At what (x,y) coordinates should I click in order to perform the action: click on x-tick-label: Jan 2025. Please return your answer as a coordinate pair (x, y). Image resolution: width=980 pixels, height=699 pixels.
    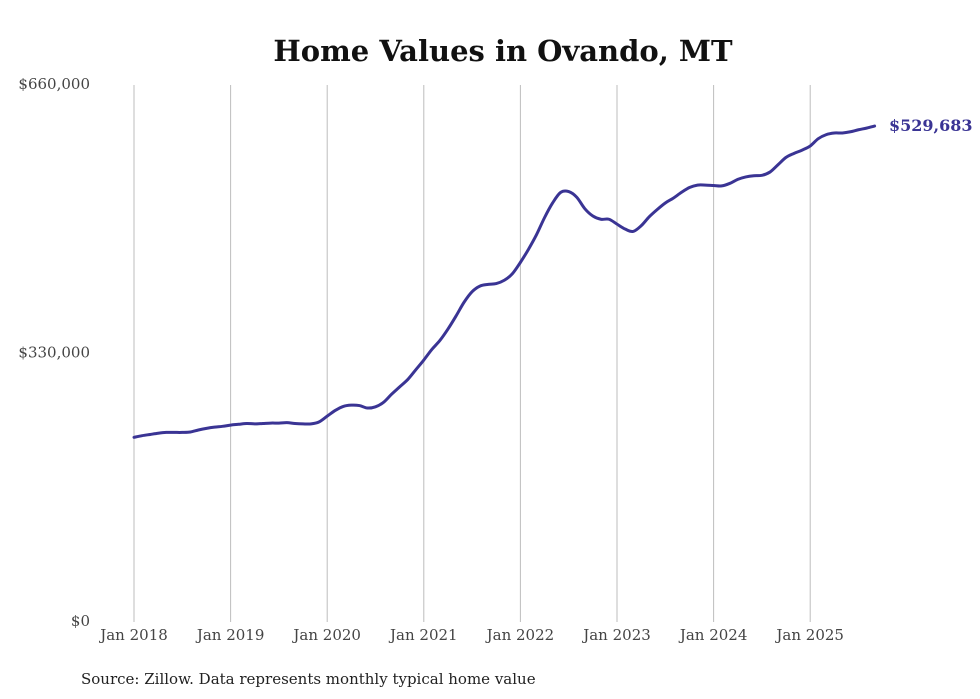
    Looking at the image, I should click on (809, 635).